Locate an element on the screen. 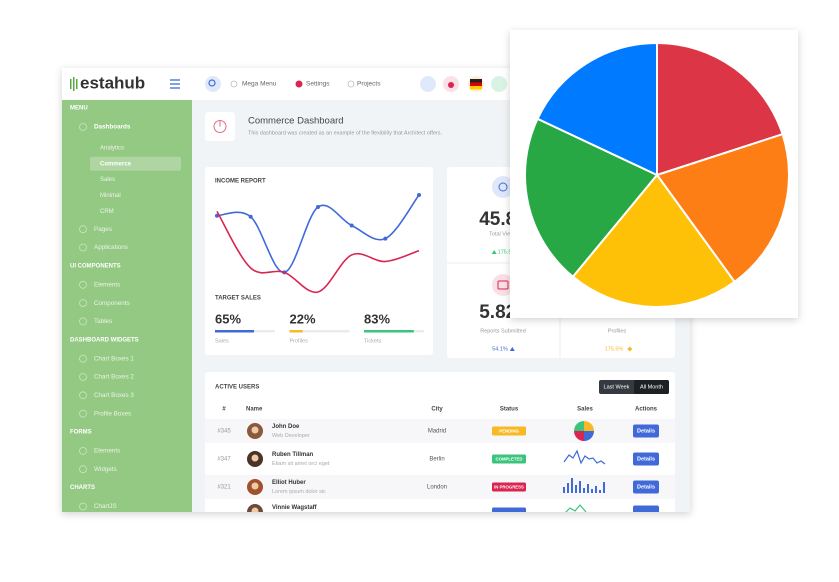 This screenshot has height=582, width=839. filter-active is located at coordinates (651, 387).